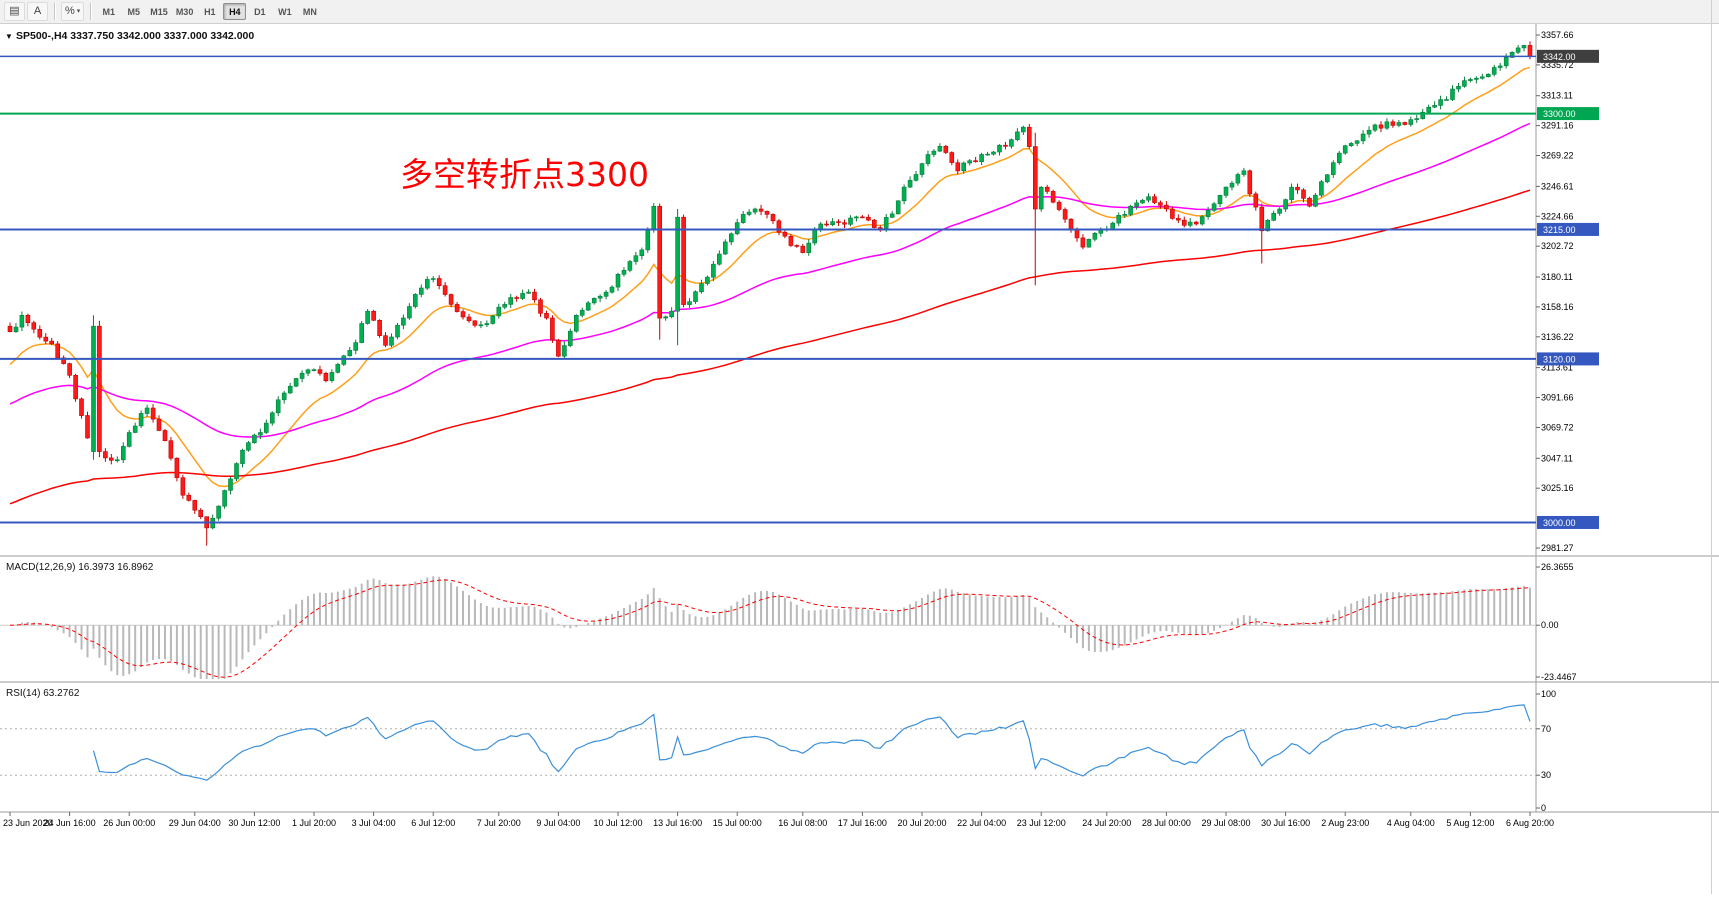 The width and height of the screenshot is (1719, 899). What do you see at coordinates (1166, 823) in the screenshot?
I see `time-axis-label: 28 Jul 00:00` at bounding box center [1166, 823].